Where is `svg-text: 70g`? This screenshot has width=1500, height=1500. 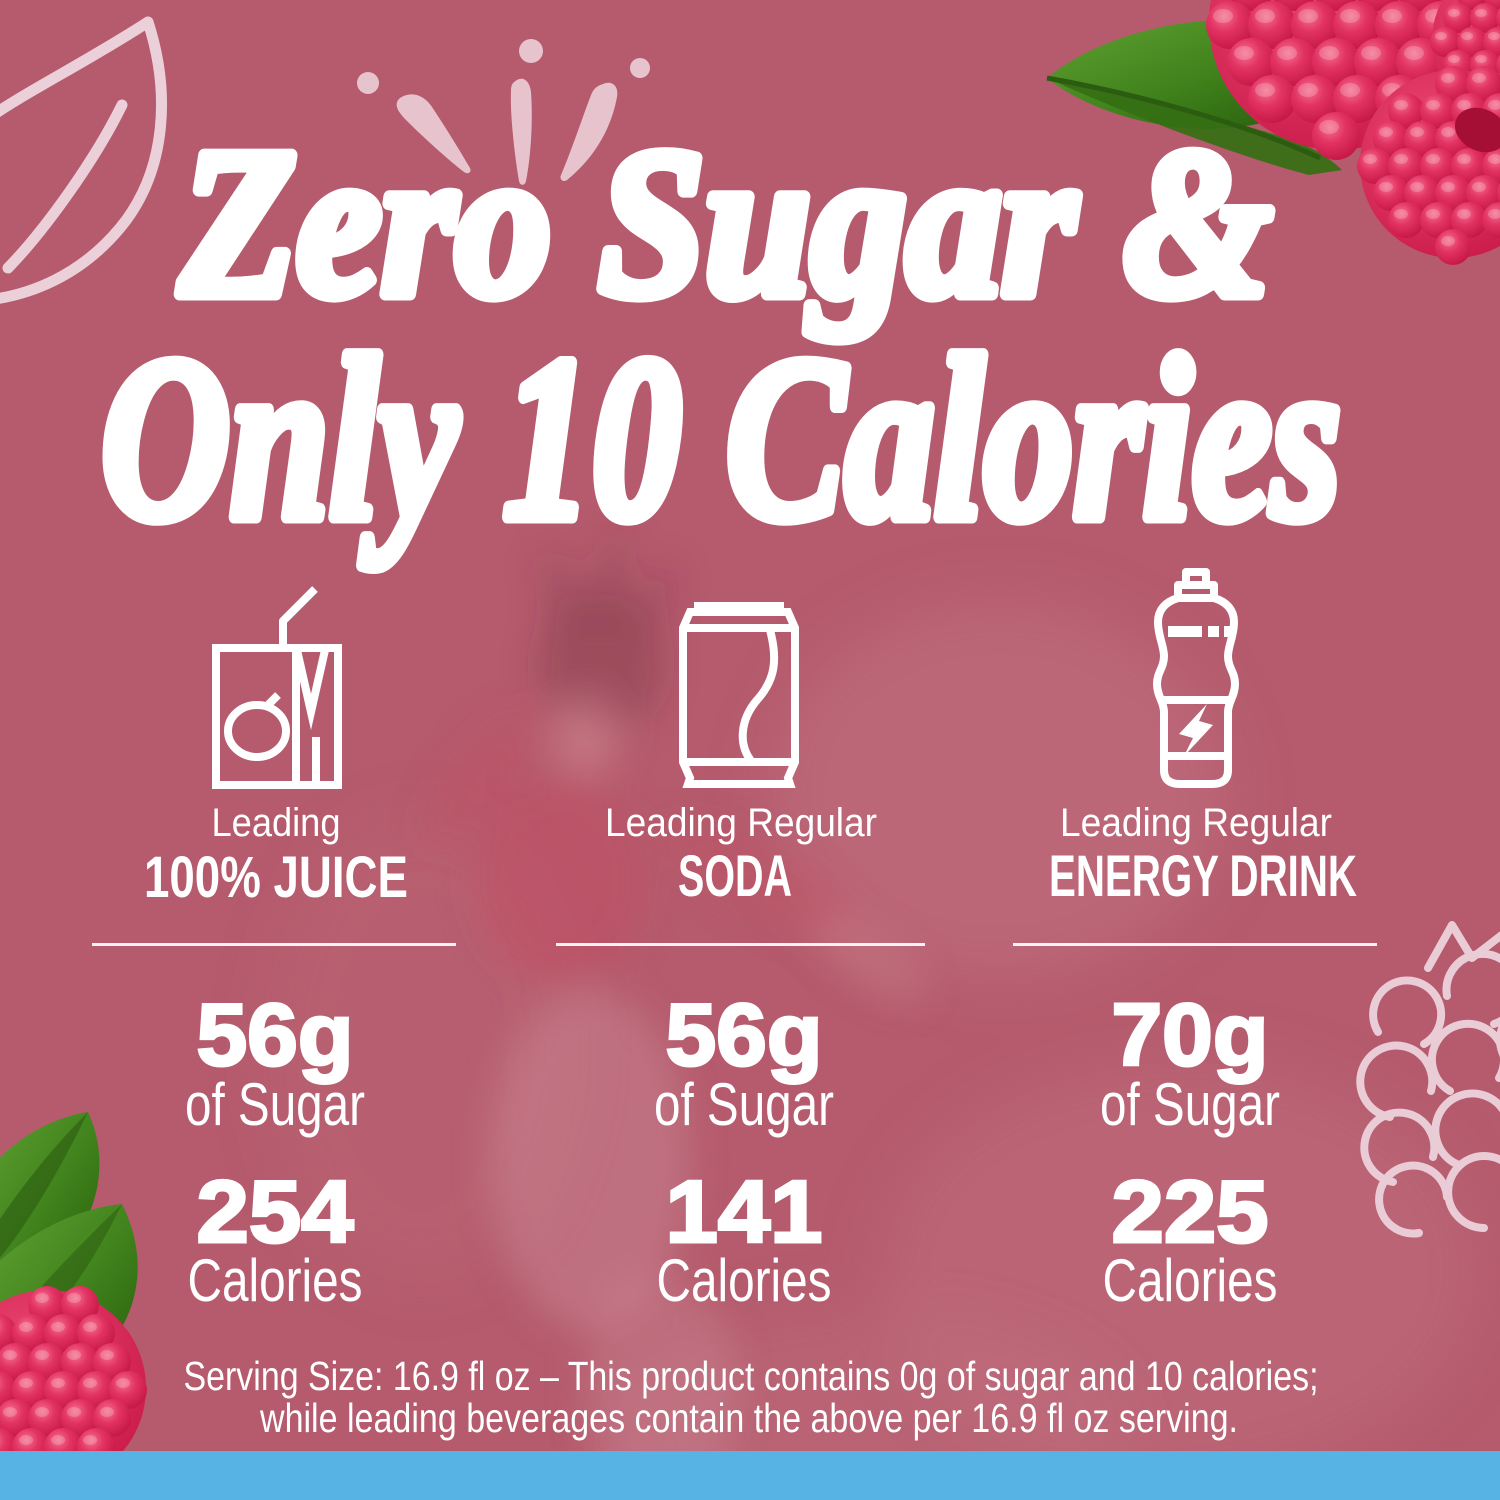 svg-text: 70g is located at coordinates (1190, 1034).